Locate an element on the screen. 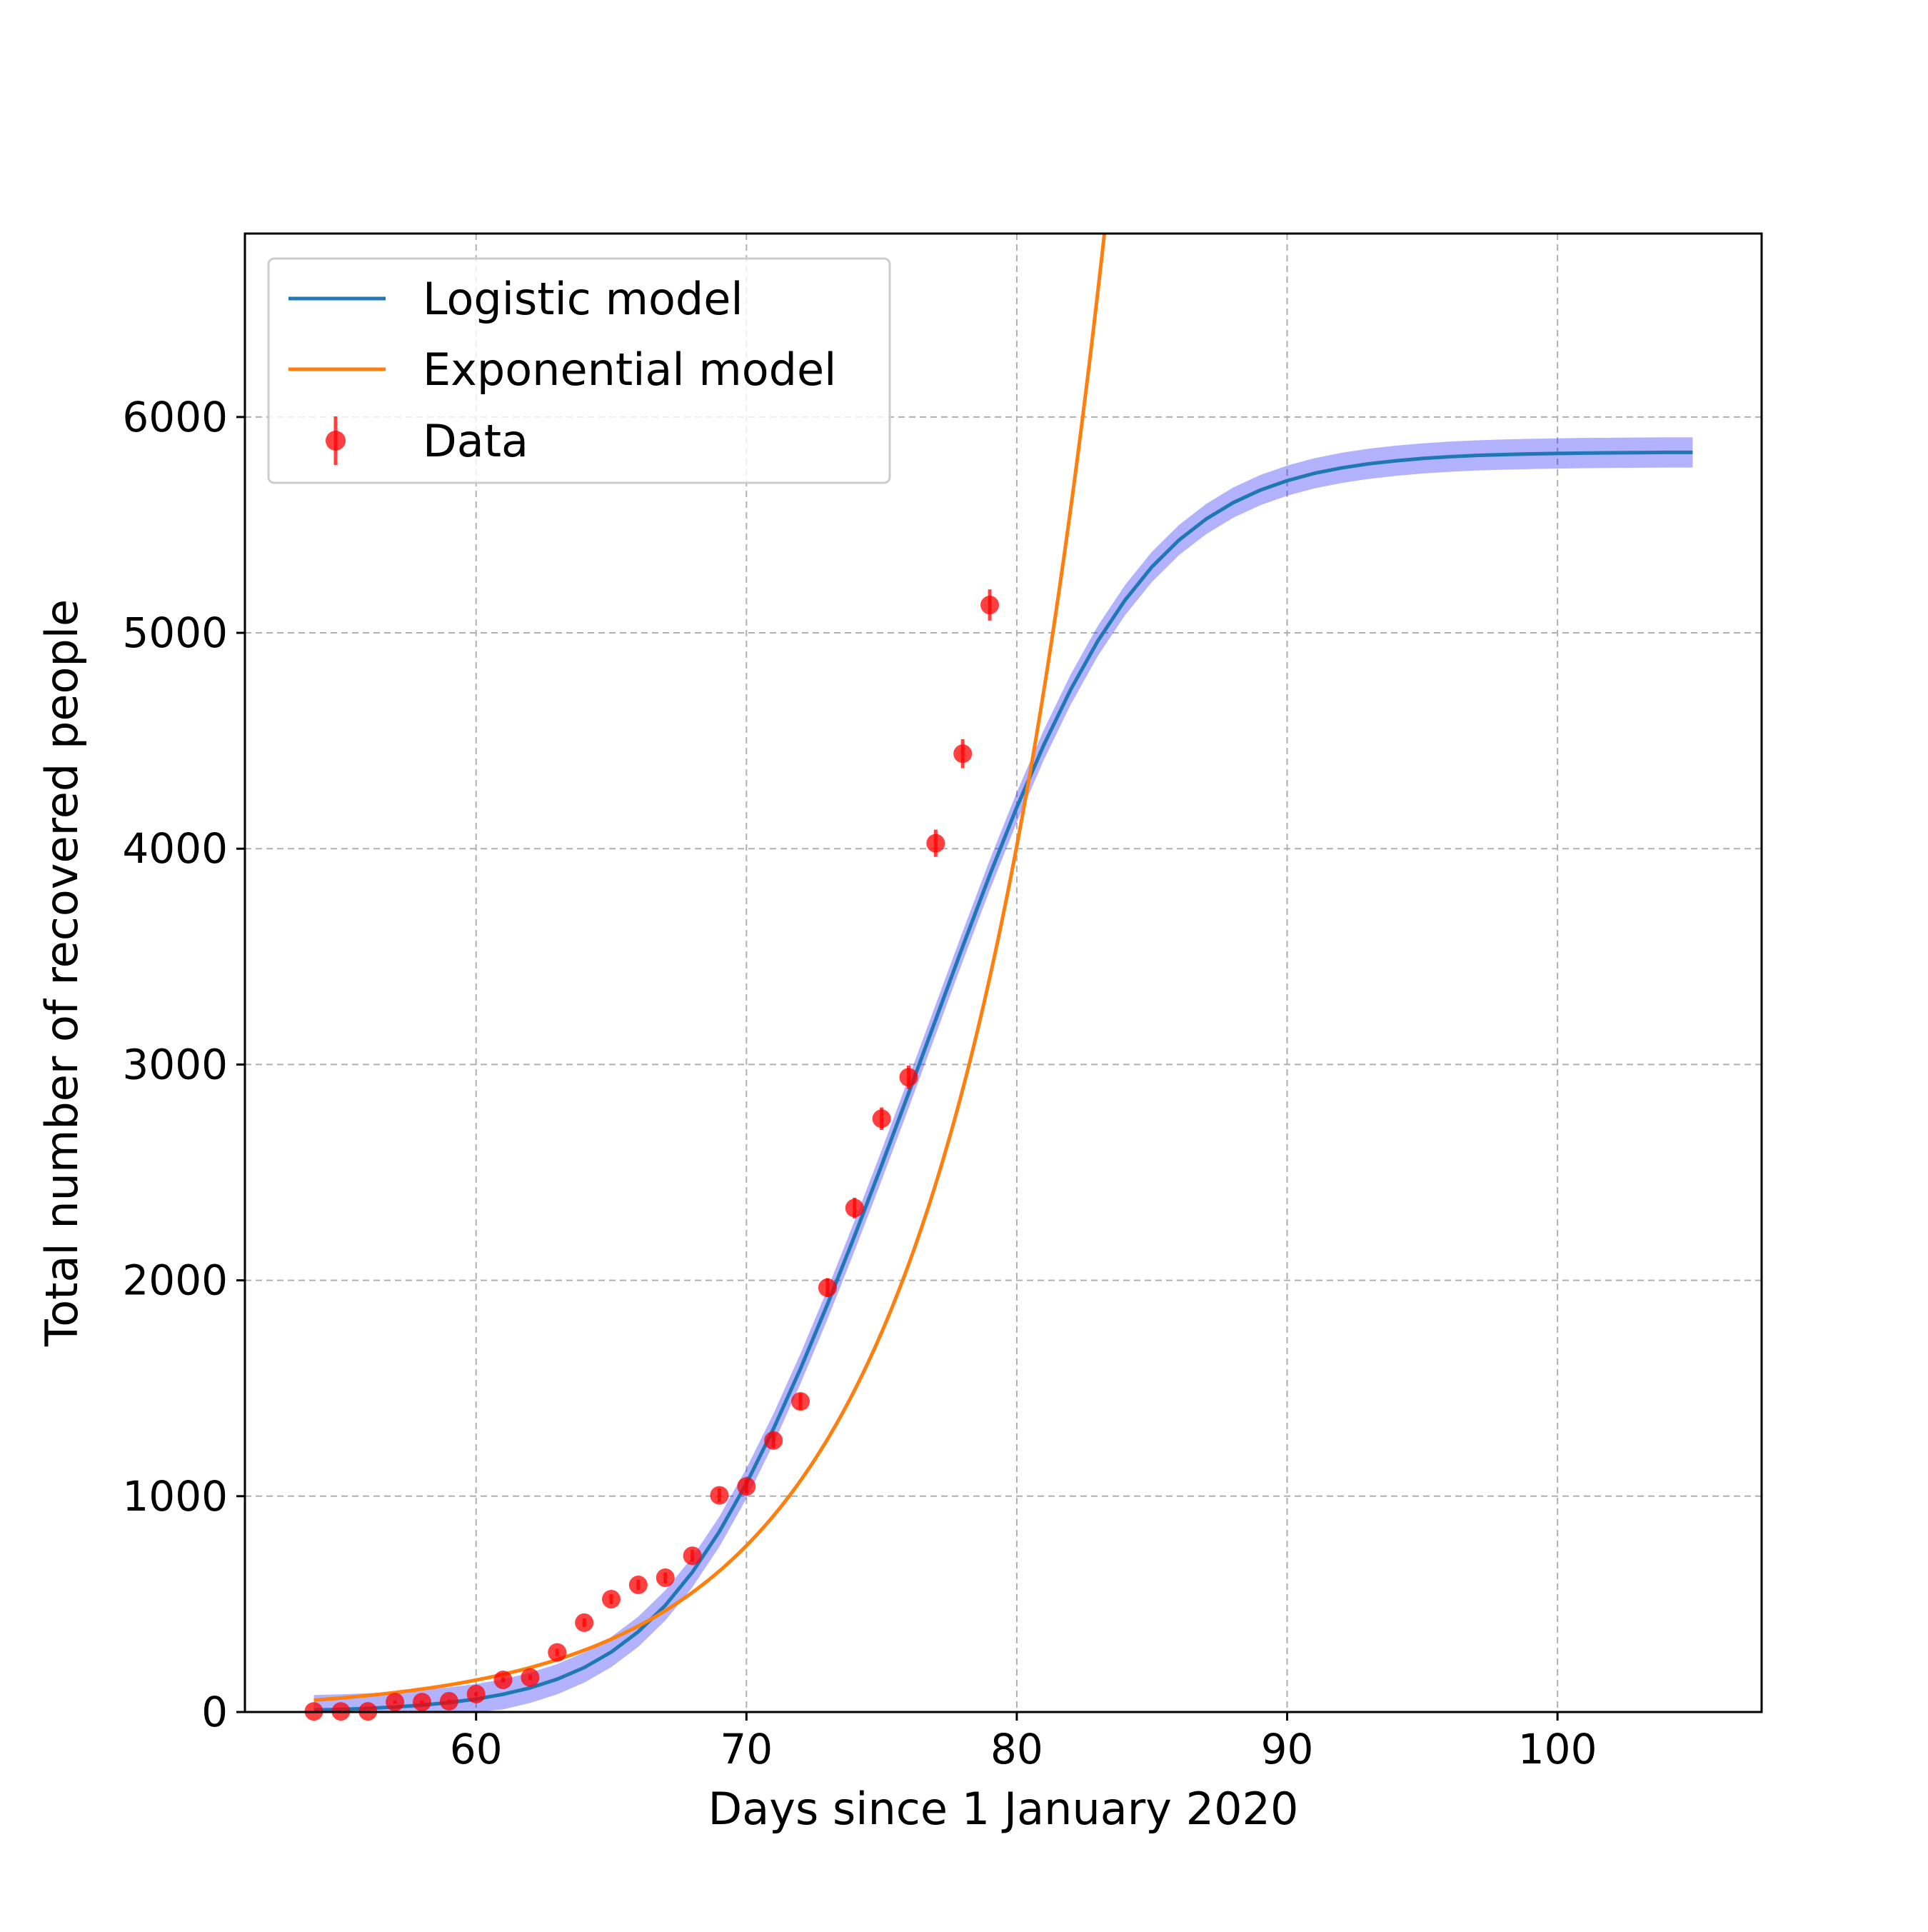 This screenshot has height=1932, width=1928. x-tick-label: 80 is located at coordinates (1016, 1749).